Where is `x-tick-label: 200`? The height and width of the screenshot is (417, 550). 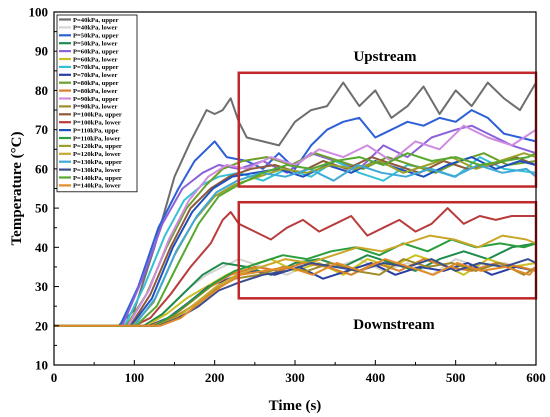 x-tick-label: 200 is located at coordinates (215, 377).